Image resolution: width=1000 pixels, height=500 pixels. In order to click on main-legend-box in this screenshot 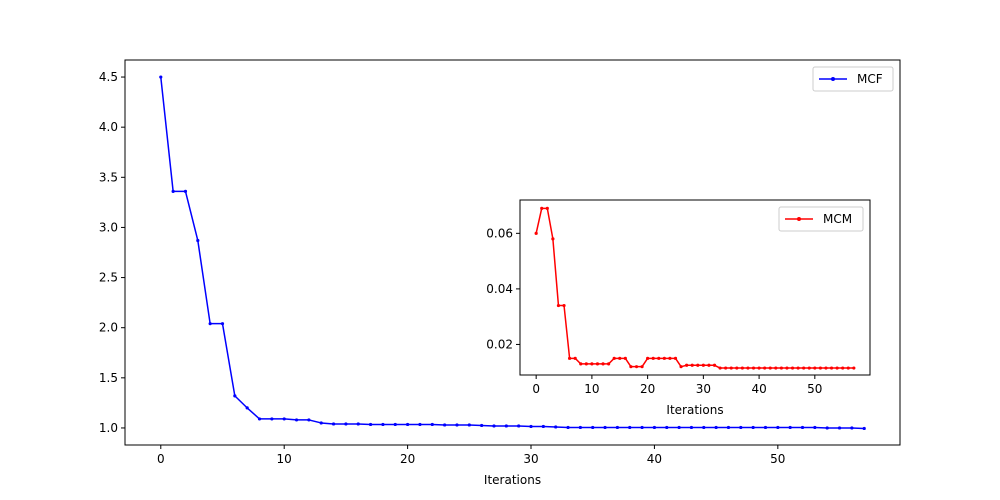, I will do `click(853, 79)`.